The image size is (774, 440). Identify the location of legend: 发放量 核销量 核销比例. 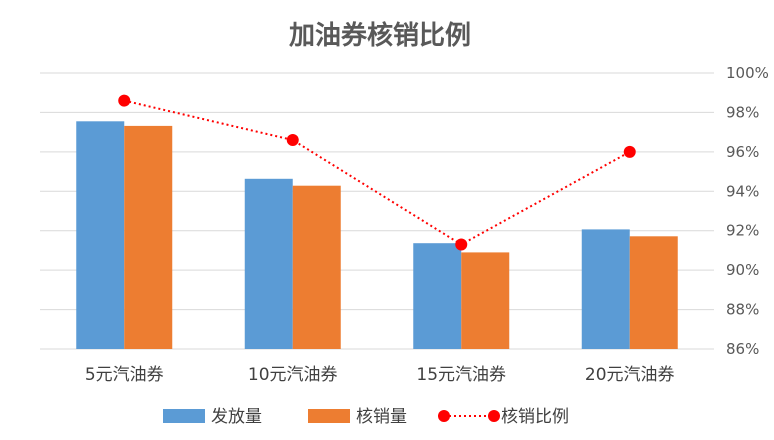
(366, 417).